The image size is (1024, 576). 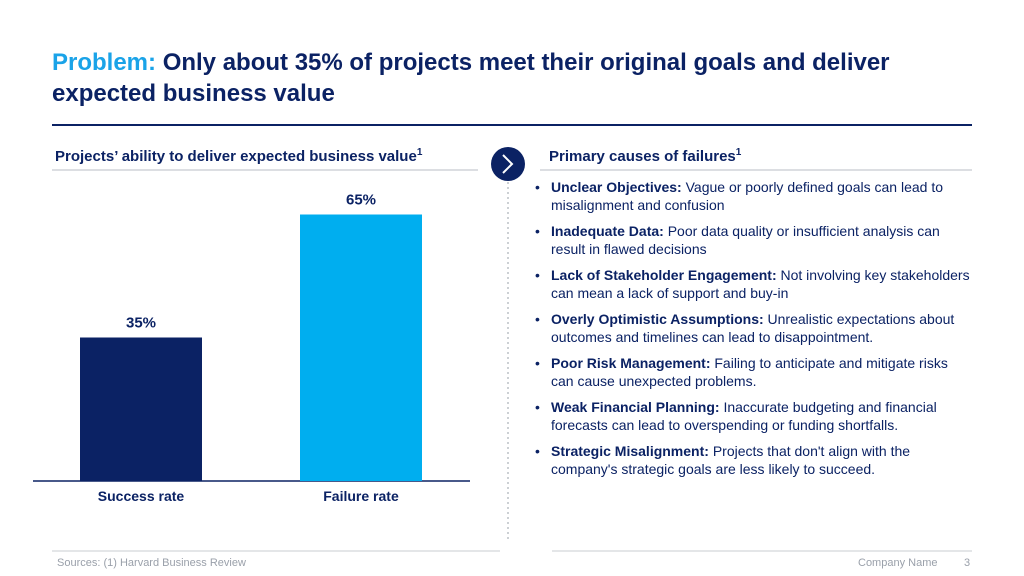 I want to click on cause-label: Lack of Stakeholder Engagement:, so click(x=664, y=275).